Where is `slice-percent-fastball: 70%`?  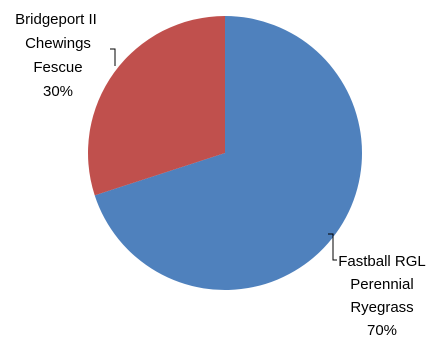
slice-percent-fastball: 70% is located at coordinates (382, 330).